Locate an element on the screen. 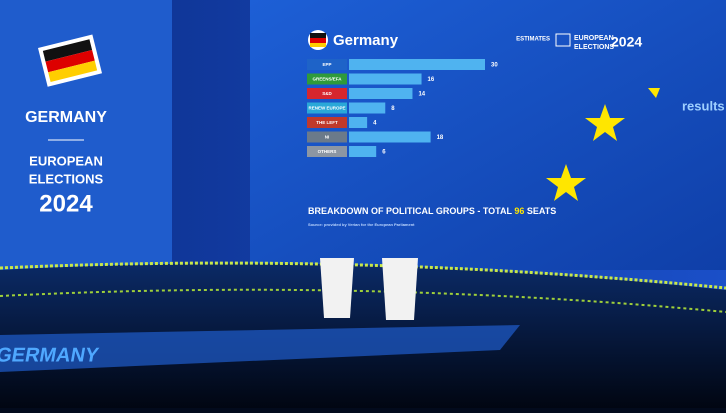 The width and height of the screenshot is (726, 413). floor-band is located at coordinates (260, 348).